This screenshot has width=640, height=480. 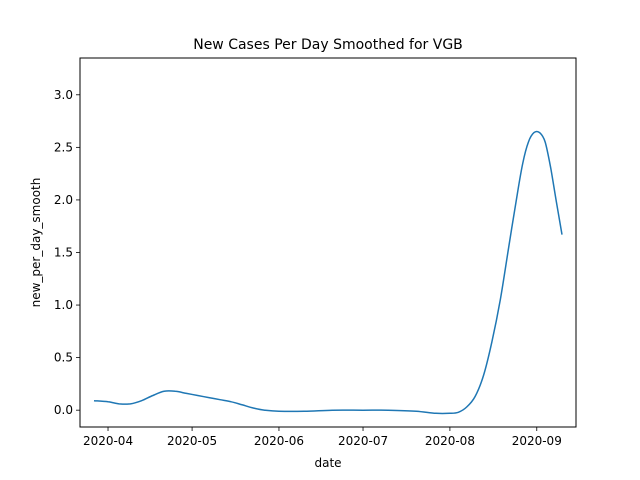 I want to click on x-tick-label: 2020-09, so click(x=537, y=441).